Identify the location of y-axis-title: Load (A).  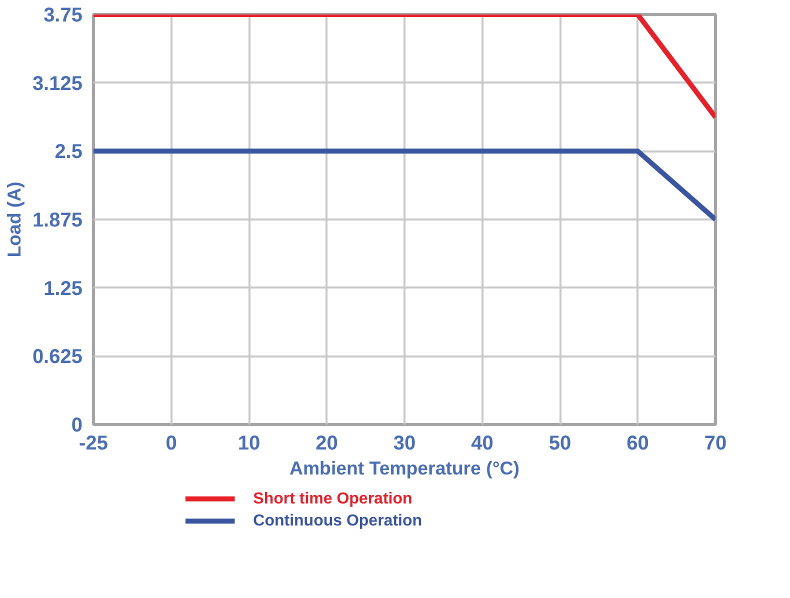
(13, 220).